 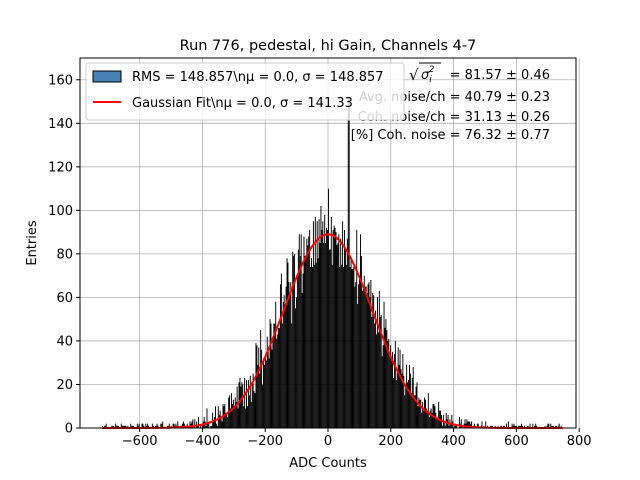 What do you see at coordinates (516, 441) in the screenshot?
I see `x-tick-label: 600` at bounding box center [516, 441].